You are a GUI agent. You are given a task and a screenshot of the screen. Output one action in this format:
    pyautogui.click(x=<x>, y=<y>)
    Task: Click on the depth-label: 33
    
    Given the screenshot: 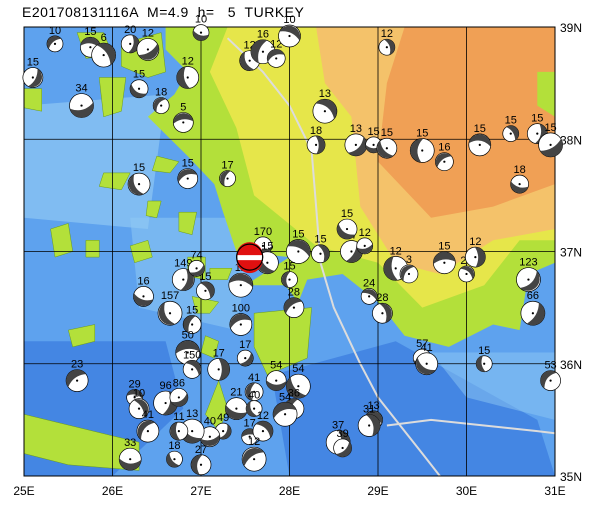 What is the action you would take?
    pyautogui.click(x=130, y=443)
    